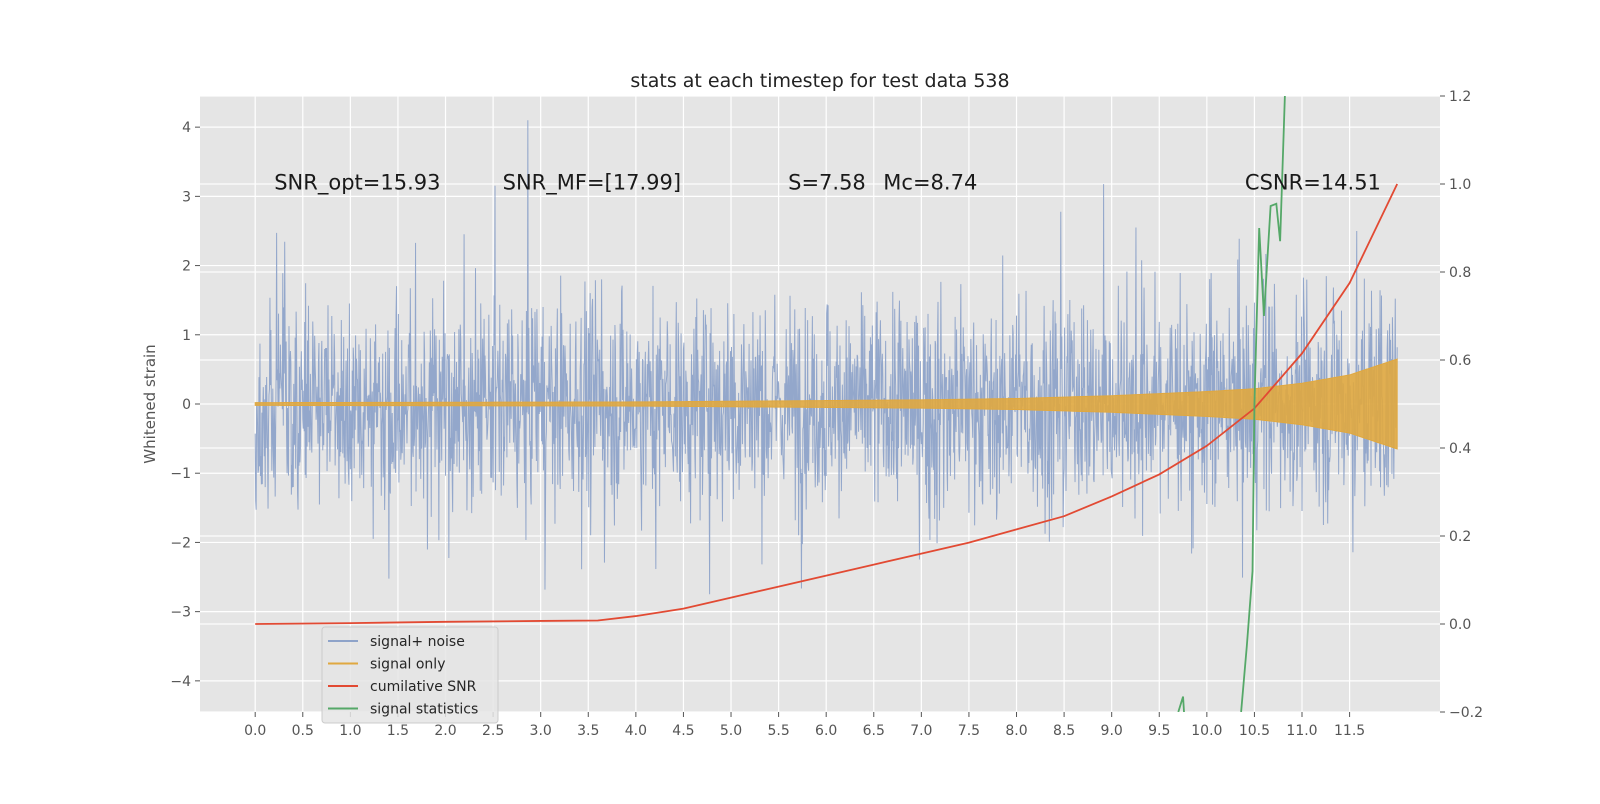  I want to click on y2-tick-label: −0.2, so click(1466, 713).